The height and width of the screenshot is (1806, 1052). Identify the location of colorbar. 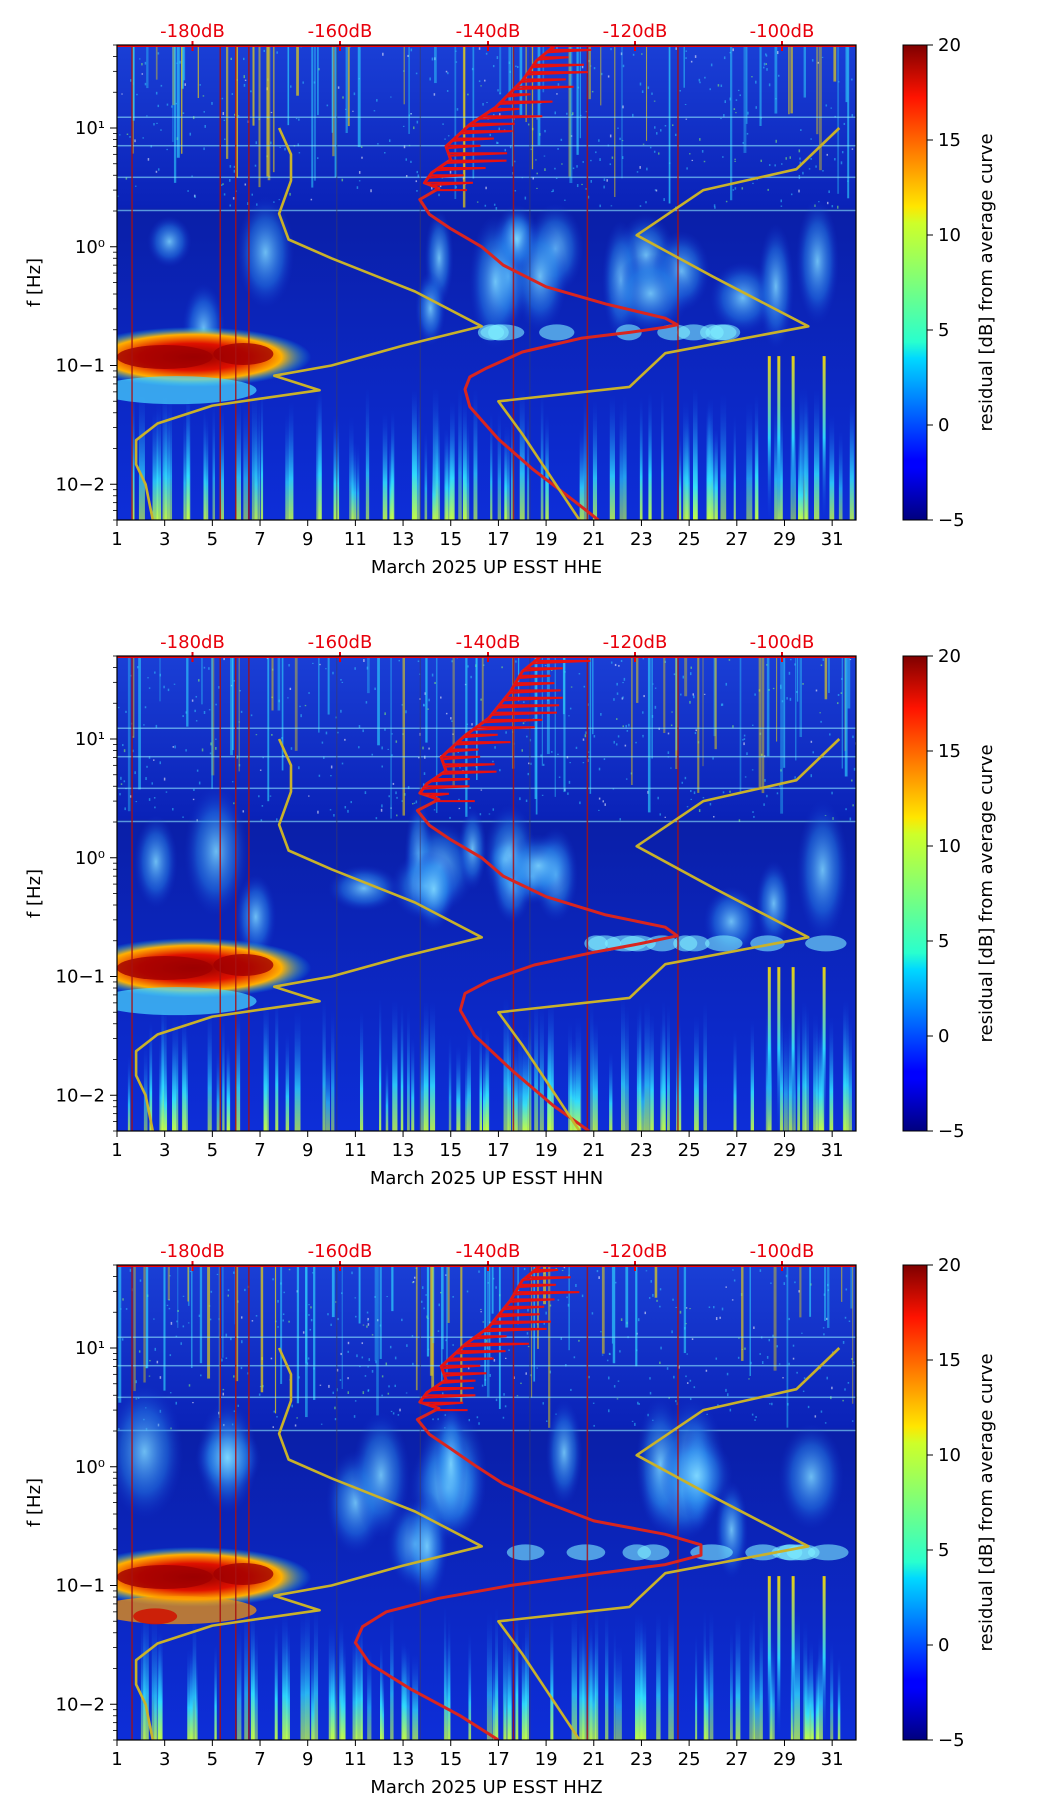
(915, 282).